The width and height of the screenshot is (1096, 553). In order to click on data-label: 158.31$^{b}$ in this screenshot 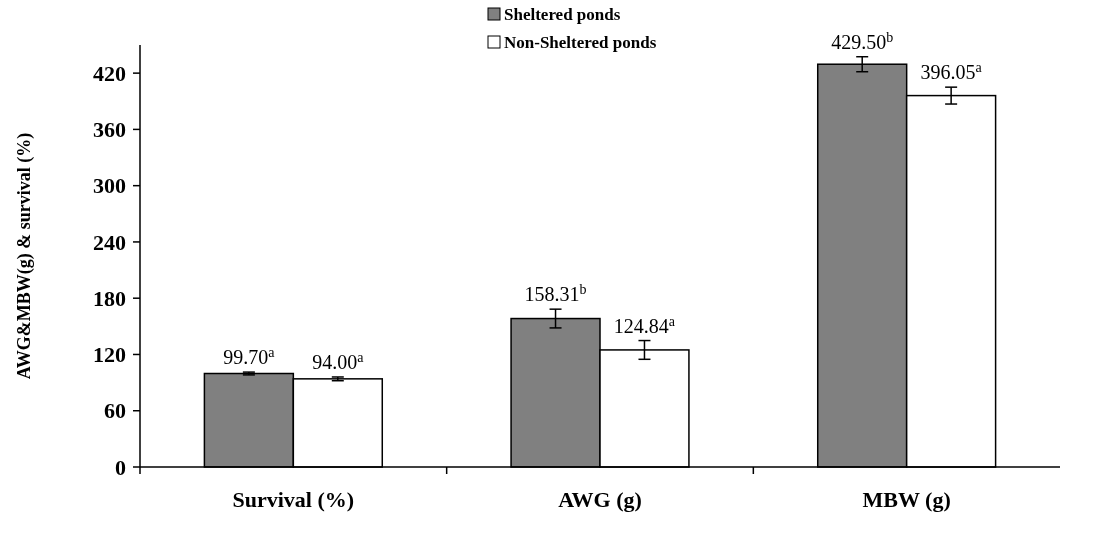, I will do `click(555, 293)`.